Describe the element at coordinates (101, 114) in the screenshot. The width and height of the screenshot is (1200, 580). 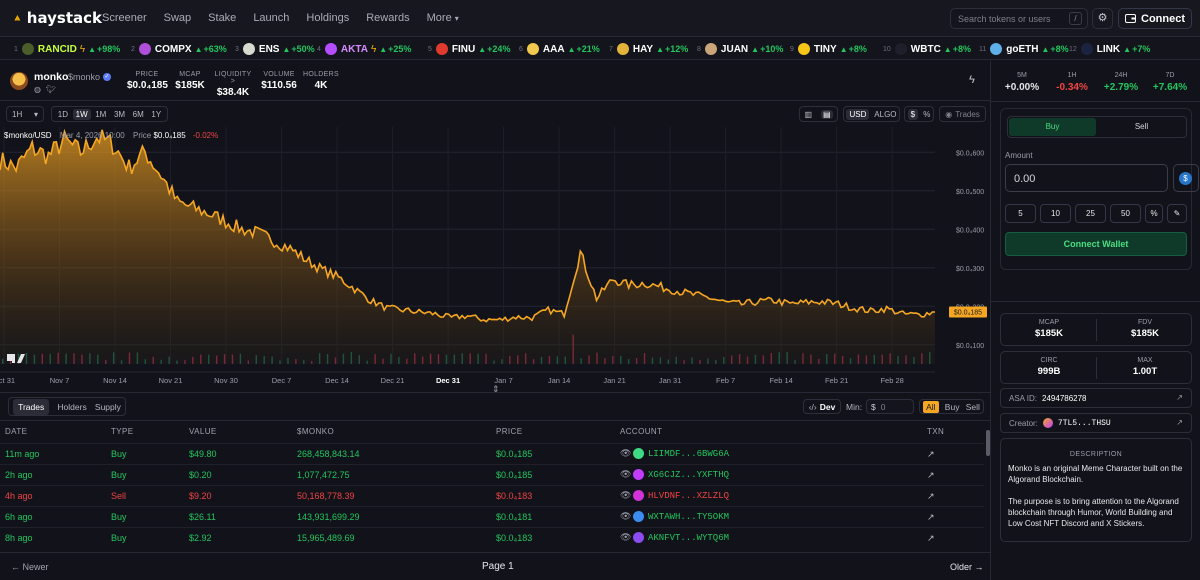
I see `range-1m: 1M` at that location.